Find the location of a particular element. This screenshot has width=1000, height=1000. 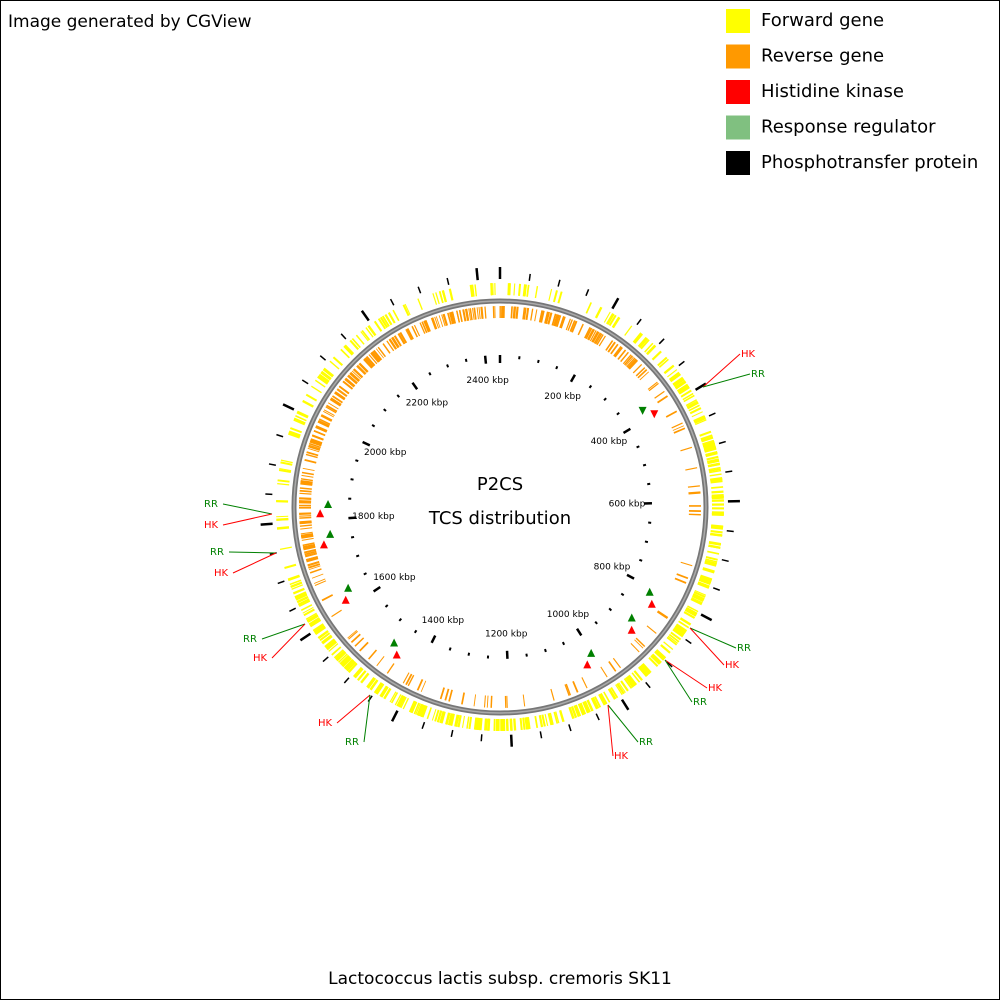

center-subtitle: TCS distribution is located at coordinates (499, 518).